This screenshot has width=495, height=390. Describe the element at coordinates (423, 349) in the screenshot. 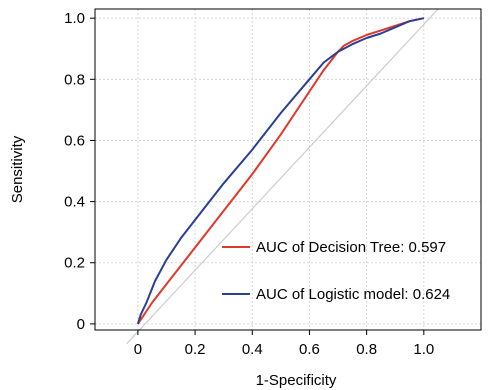

I see `x-tick-label: 1.0` at that location.